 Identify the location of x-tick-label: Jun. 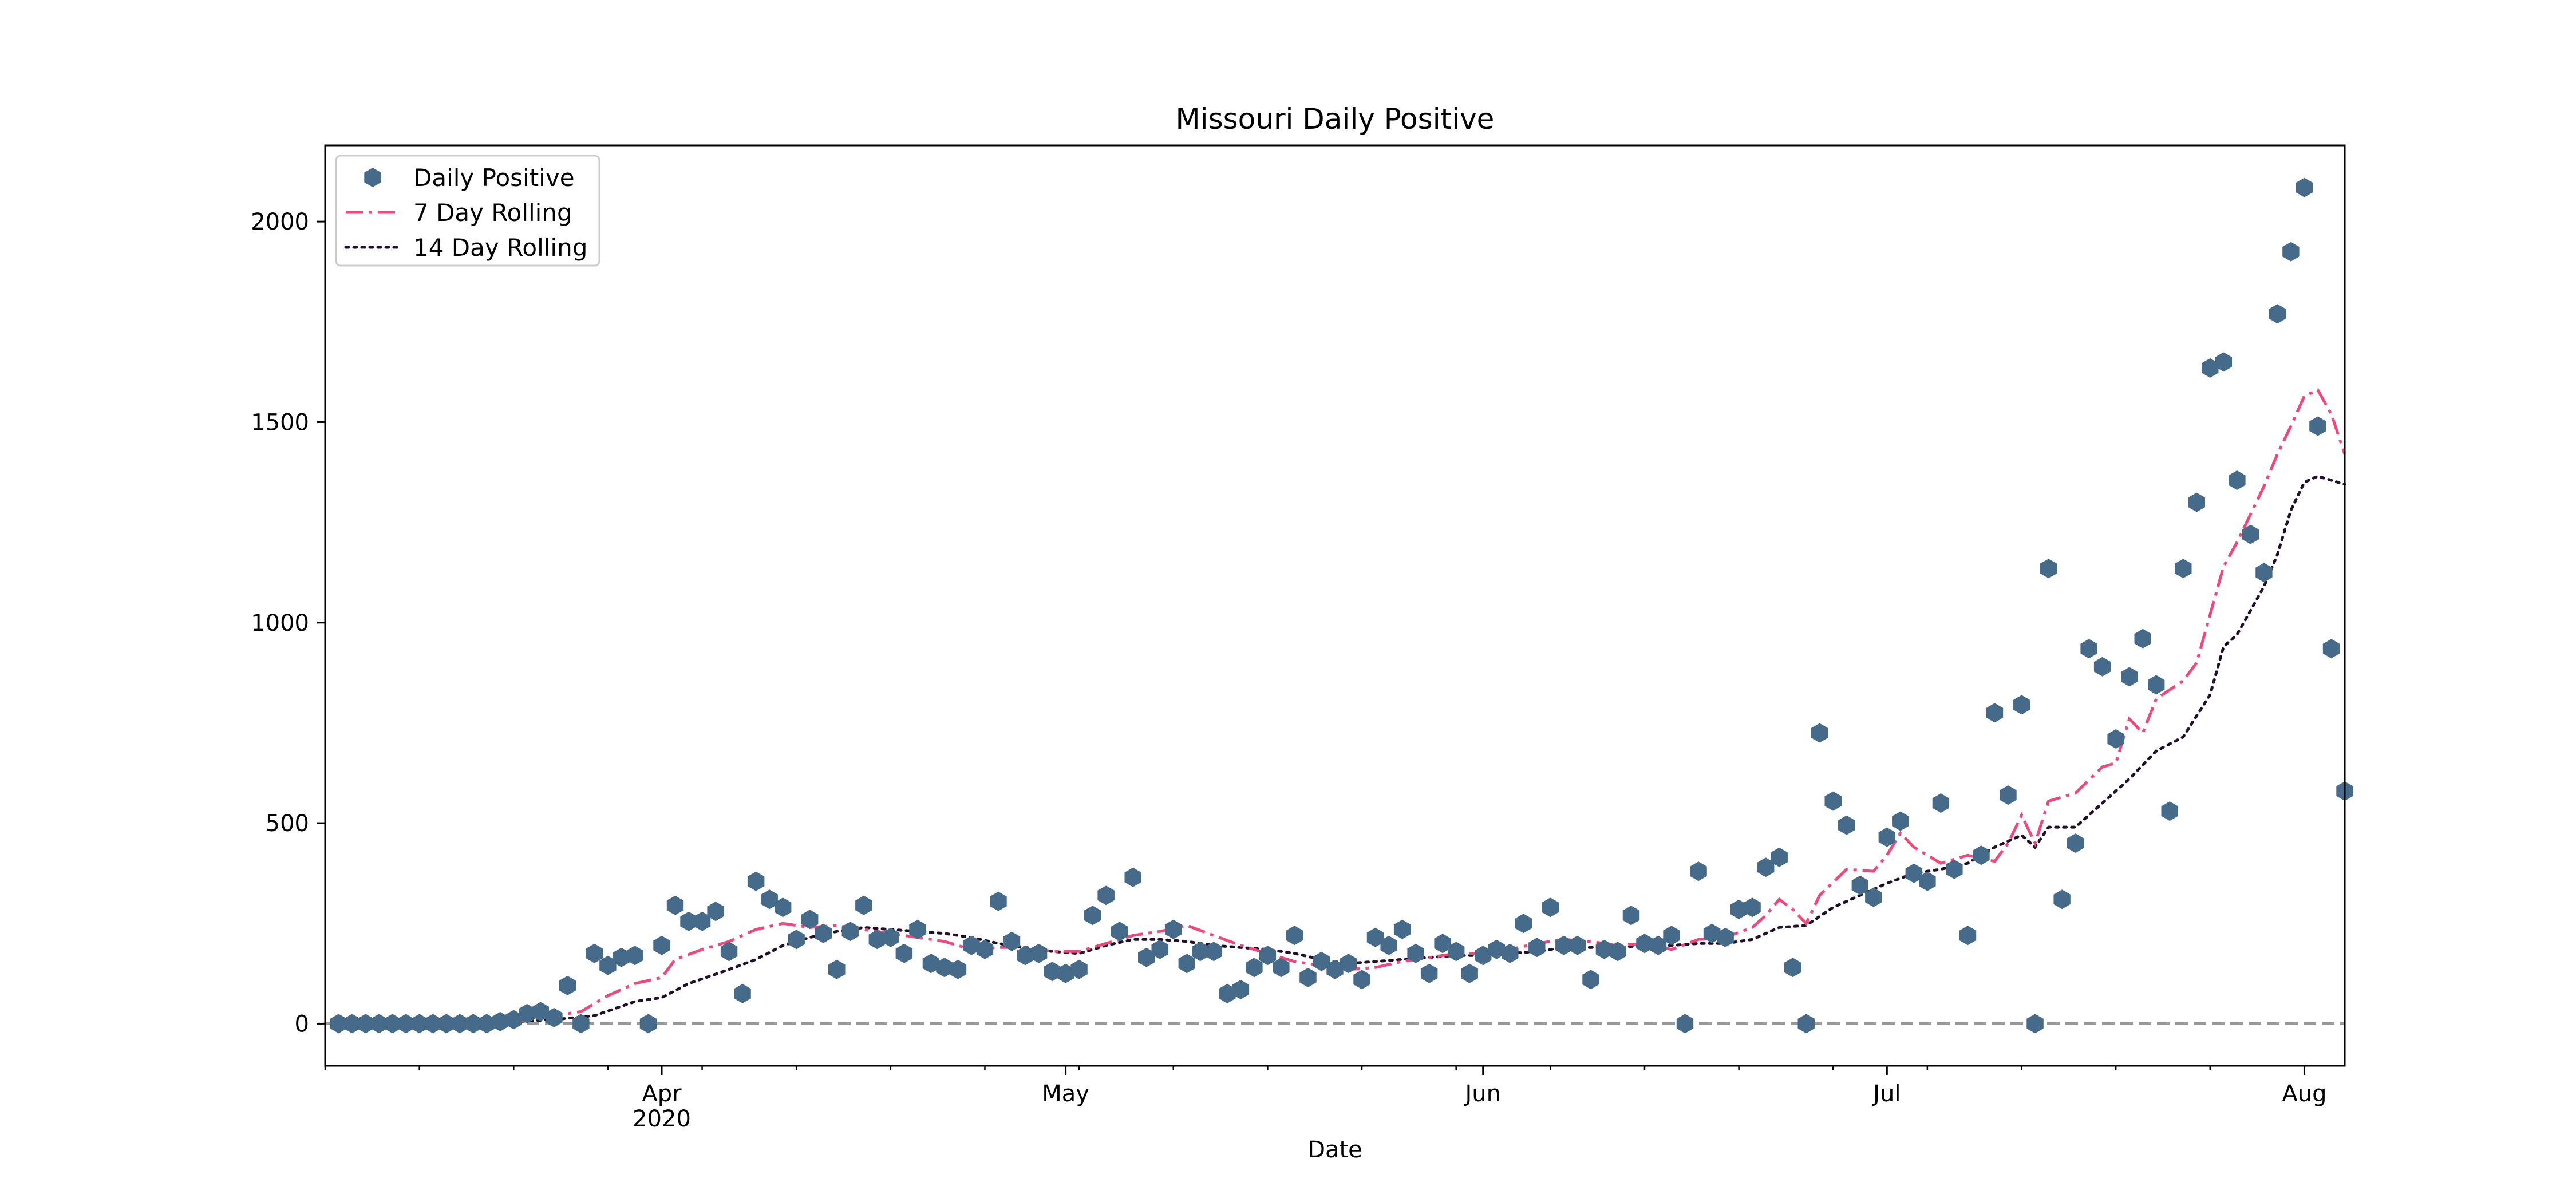
(1482, 1094).